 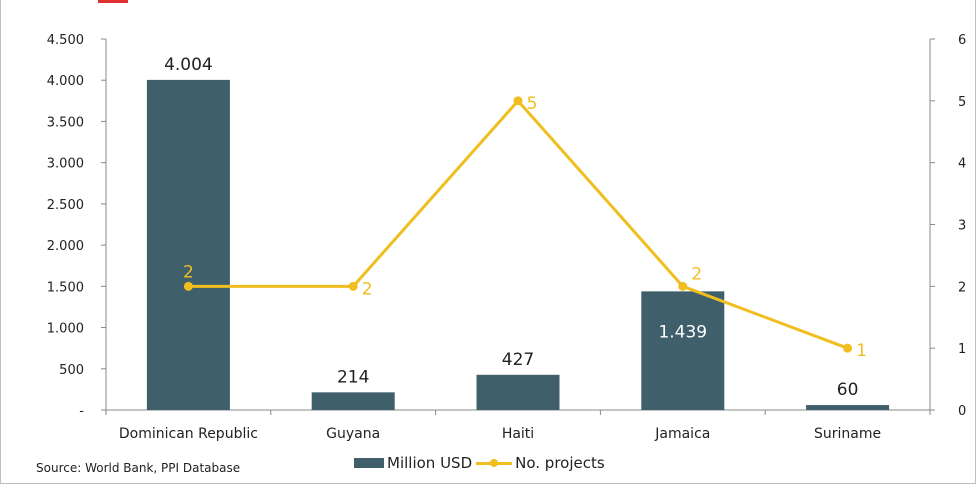 I want to click on legend-swatch-bars, so click(x=369, y=463).